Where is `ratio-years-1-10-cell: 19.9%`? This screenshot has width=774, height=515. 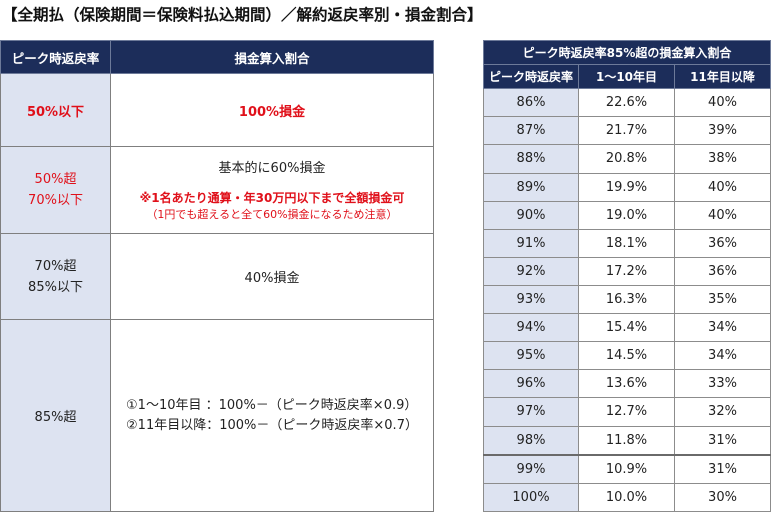 ratio-years-1-10-cell: 19.9% is located at coordinates (626, 187).